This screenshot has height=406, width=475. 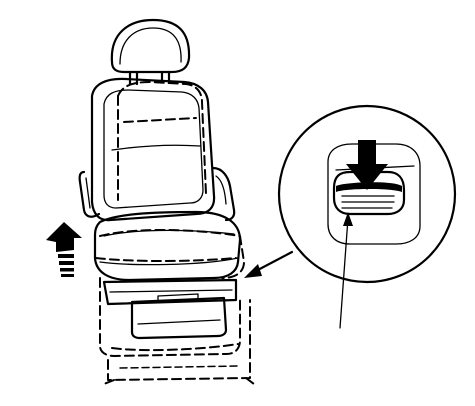 I want to click on callout-pointer, so click(x=269, y=264).